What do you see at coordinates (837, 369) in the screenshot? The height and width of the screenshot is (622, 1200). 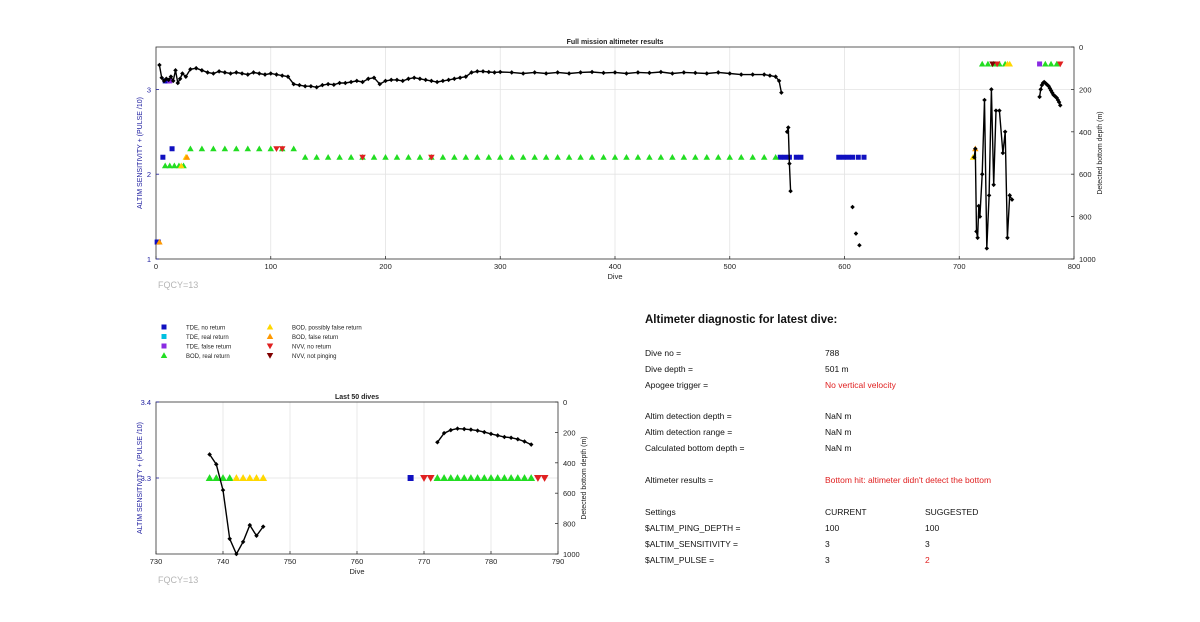 I see `dive-depth-value: 501 m` at bounding box center [837, 369].